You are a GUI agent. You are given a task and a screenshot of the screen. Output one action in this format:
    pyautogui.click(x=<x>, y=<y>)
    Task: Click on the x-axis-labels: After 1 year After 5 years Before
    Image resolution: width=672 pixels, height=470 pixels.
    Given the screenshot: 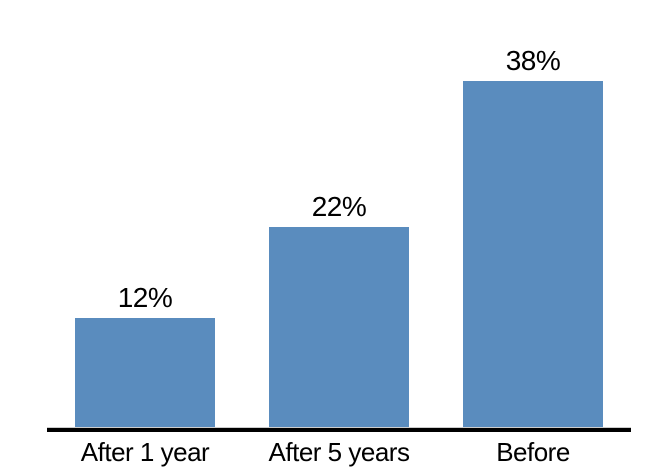 What is the action you would take?
    pyautogui.click(x=339, y=452)
    